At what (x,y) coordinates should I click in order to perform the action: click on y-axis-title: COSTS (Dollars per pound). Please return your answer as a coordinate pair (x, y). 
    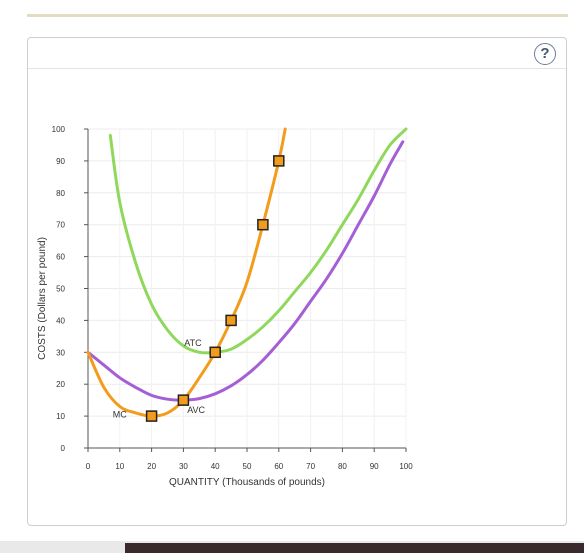
    Looking at the image, I should click on (42, 298).